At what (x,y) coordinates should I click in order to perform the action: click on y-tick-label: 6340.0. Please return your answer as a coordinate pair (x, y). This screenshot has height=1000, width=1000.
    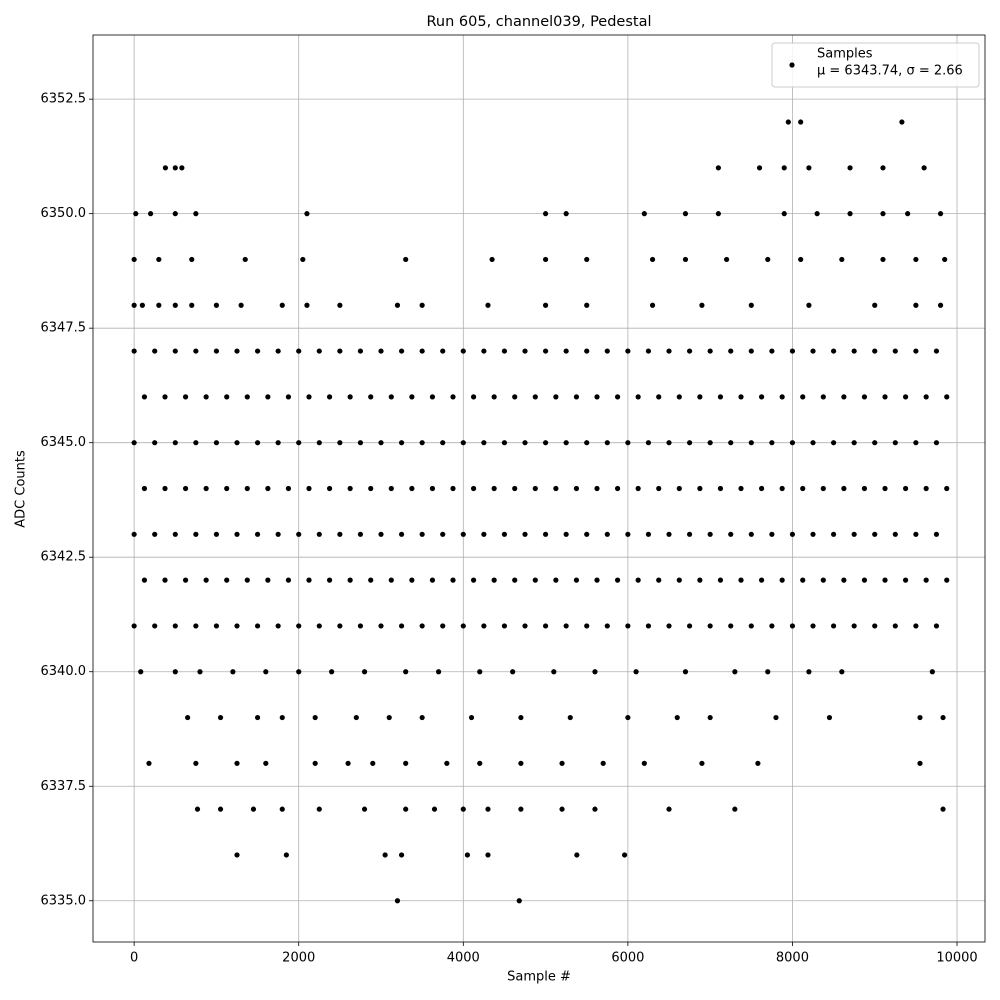
    Looking at the image, I should click on (64, 671).